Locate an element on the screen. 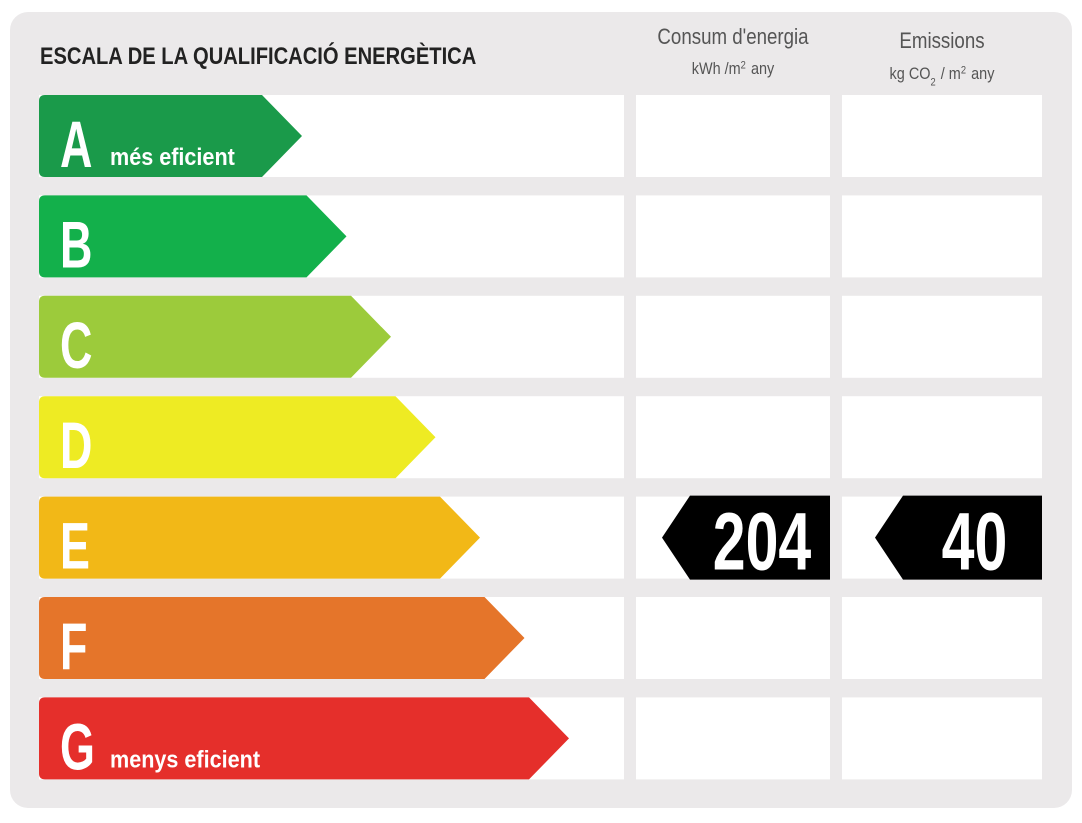 The height and width of the screenshot is (823, 1082). class-letter: F is located at coordinates (73, 646).